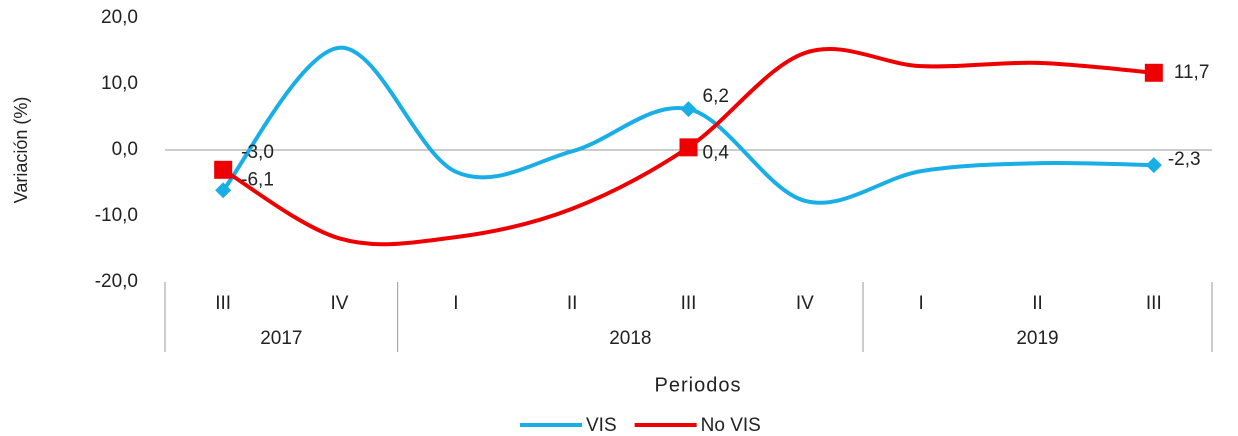 Image resolution: width=1238 pixels, height=436 pixels. Describe the element at coordinates (630, 338) in the screenshot. I see `group-label: 2018` at that location.